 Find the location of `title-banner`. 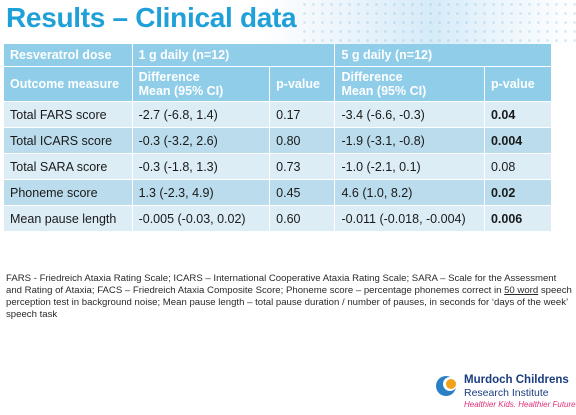

title-banner is located at coordinates (288, 22).